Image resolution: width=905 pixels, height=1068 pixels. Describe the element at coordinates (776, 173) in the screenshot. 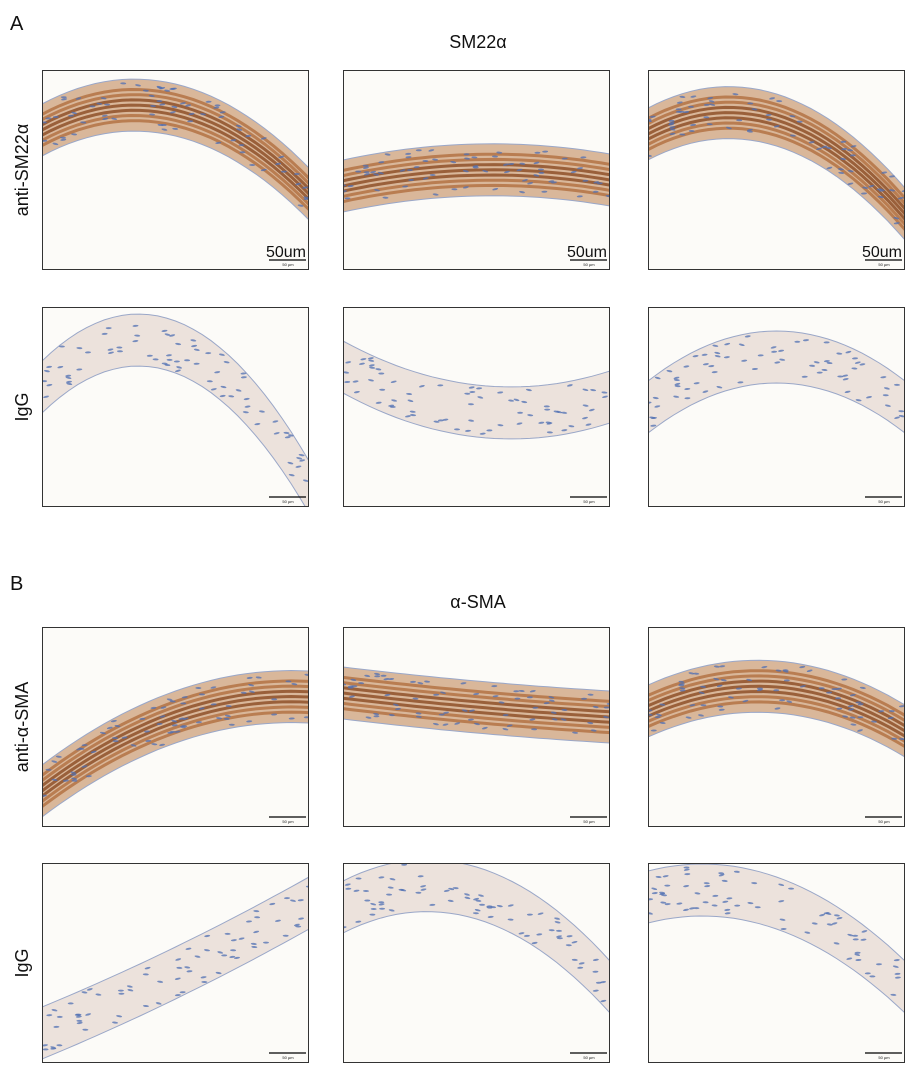

I see `stain-fiber` at that location.